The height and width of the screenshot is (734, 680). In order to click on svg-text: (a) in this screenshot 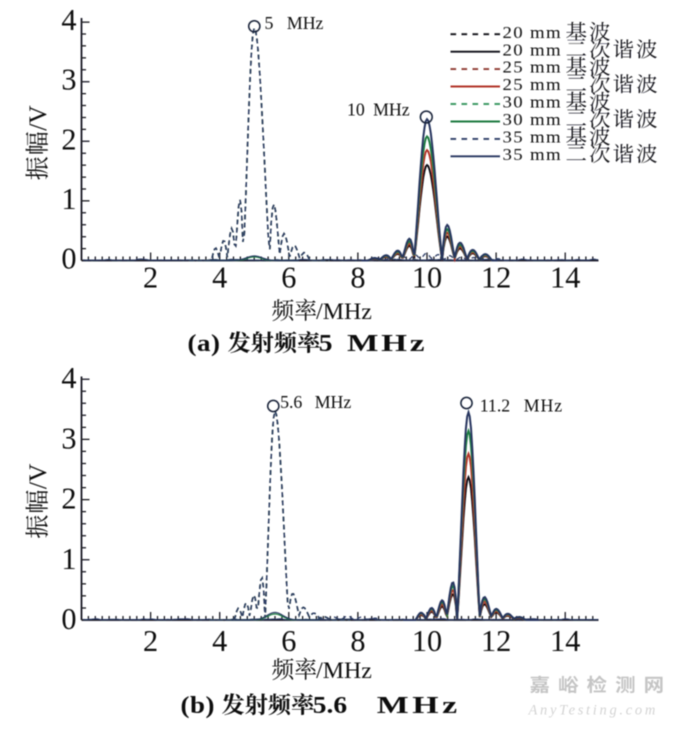, I will do `click(204, 343)`.